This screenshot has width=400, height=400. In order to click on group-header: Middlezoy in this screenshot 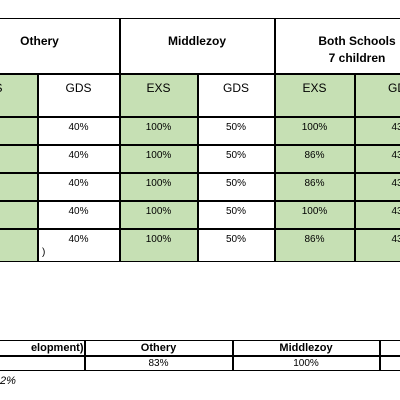, I will do `click(197, 45)`.